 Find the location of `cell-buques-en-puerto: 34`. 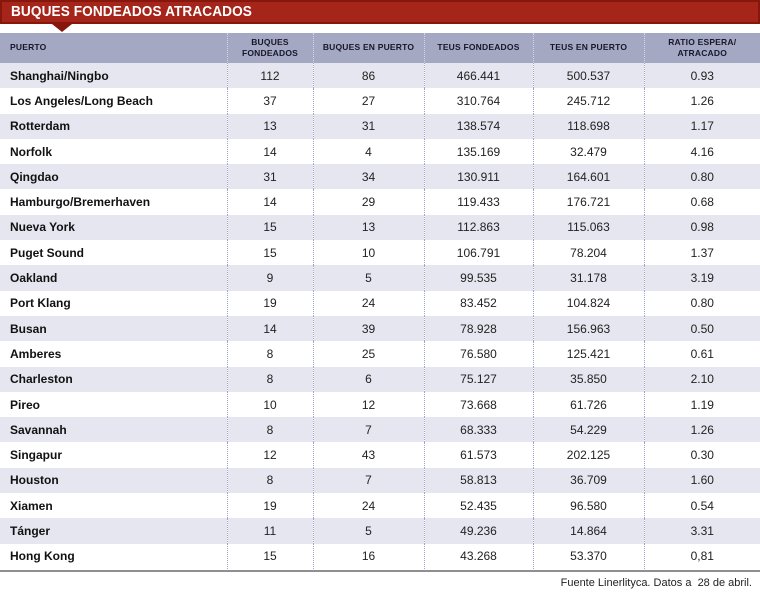

cell-buques-en-puerto: 34 is located at coordinates (368, 177).